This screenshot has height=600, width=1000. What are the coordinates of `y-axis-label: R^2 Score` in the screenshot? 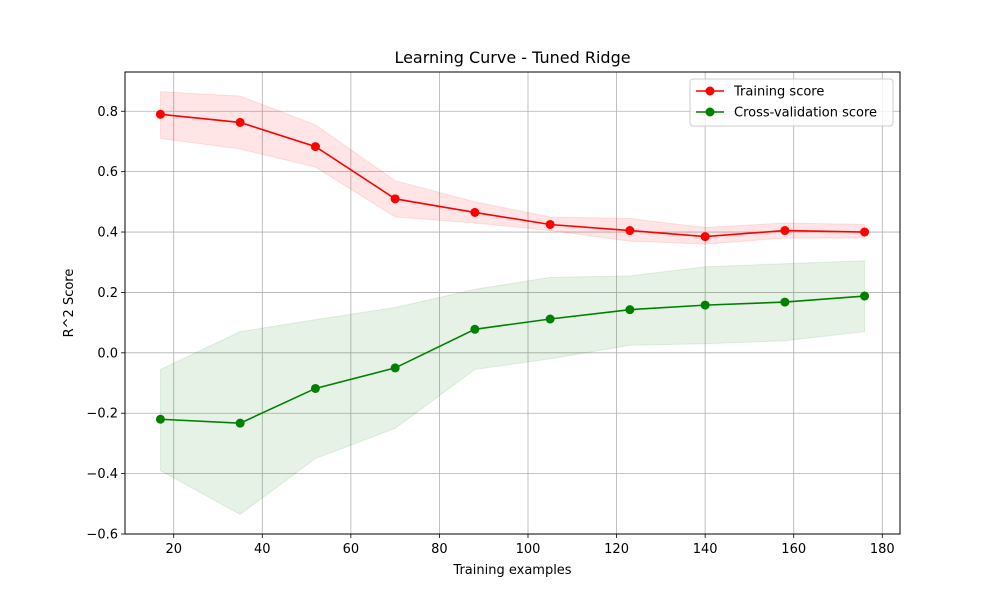 It's located at (69, 303).